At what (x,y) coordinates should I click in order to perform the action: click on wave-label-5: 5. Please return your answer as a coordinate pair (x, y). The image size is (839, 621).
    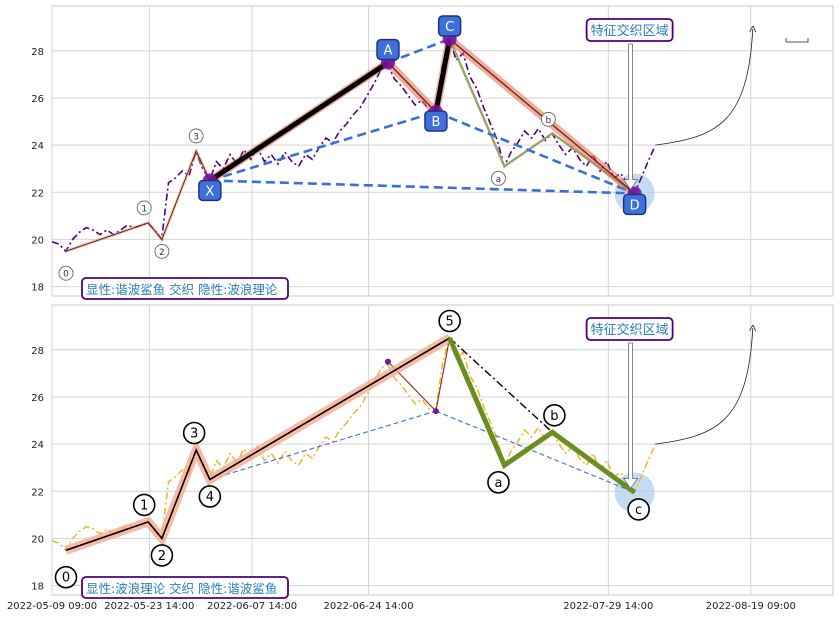
    Looking at the image, I should click on (449, 321).